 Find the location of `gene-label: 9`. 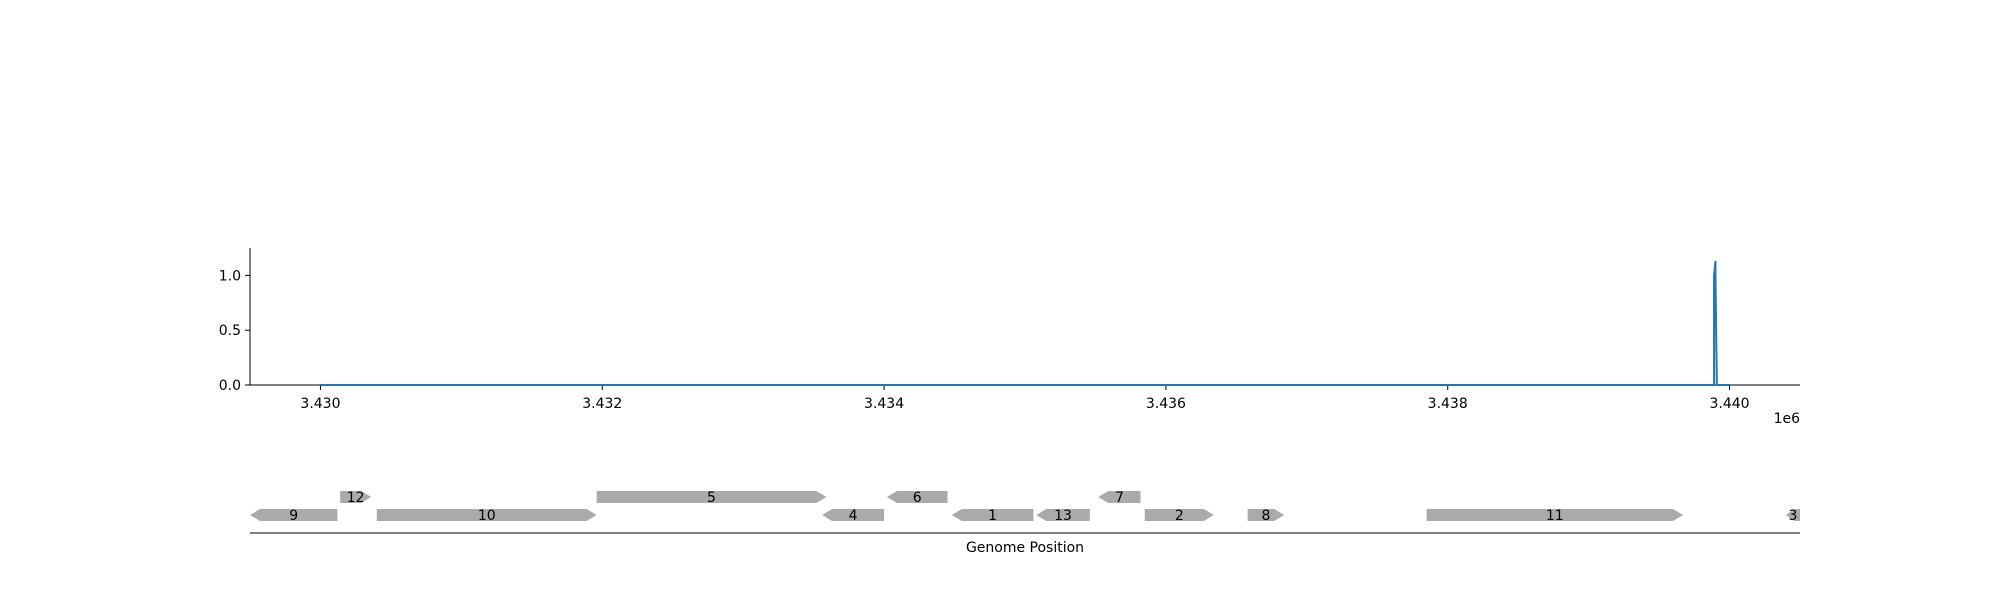

gene-label: 9 is located at coordinates (293, 516).